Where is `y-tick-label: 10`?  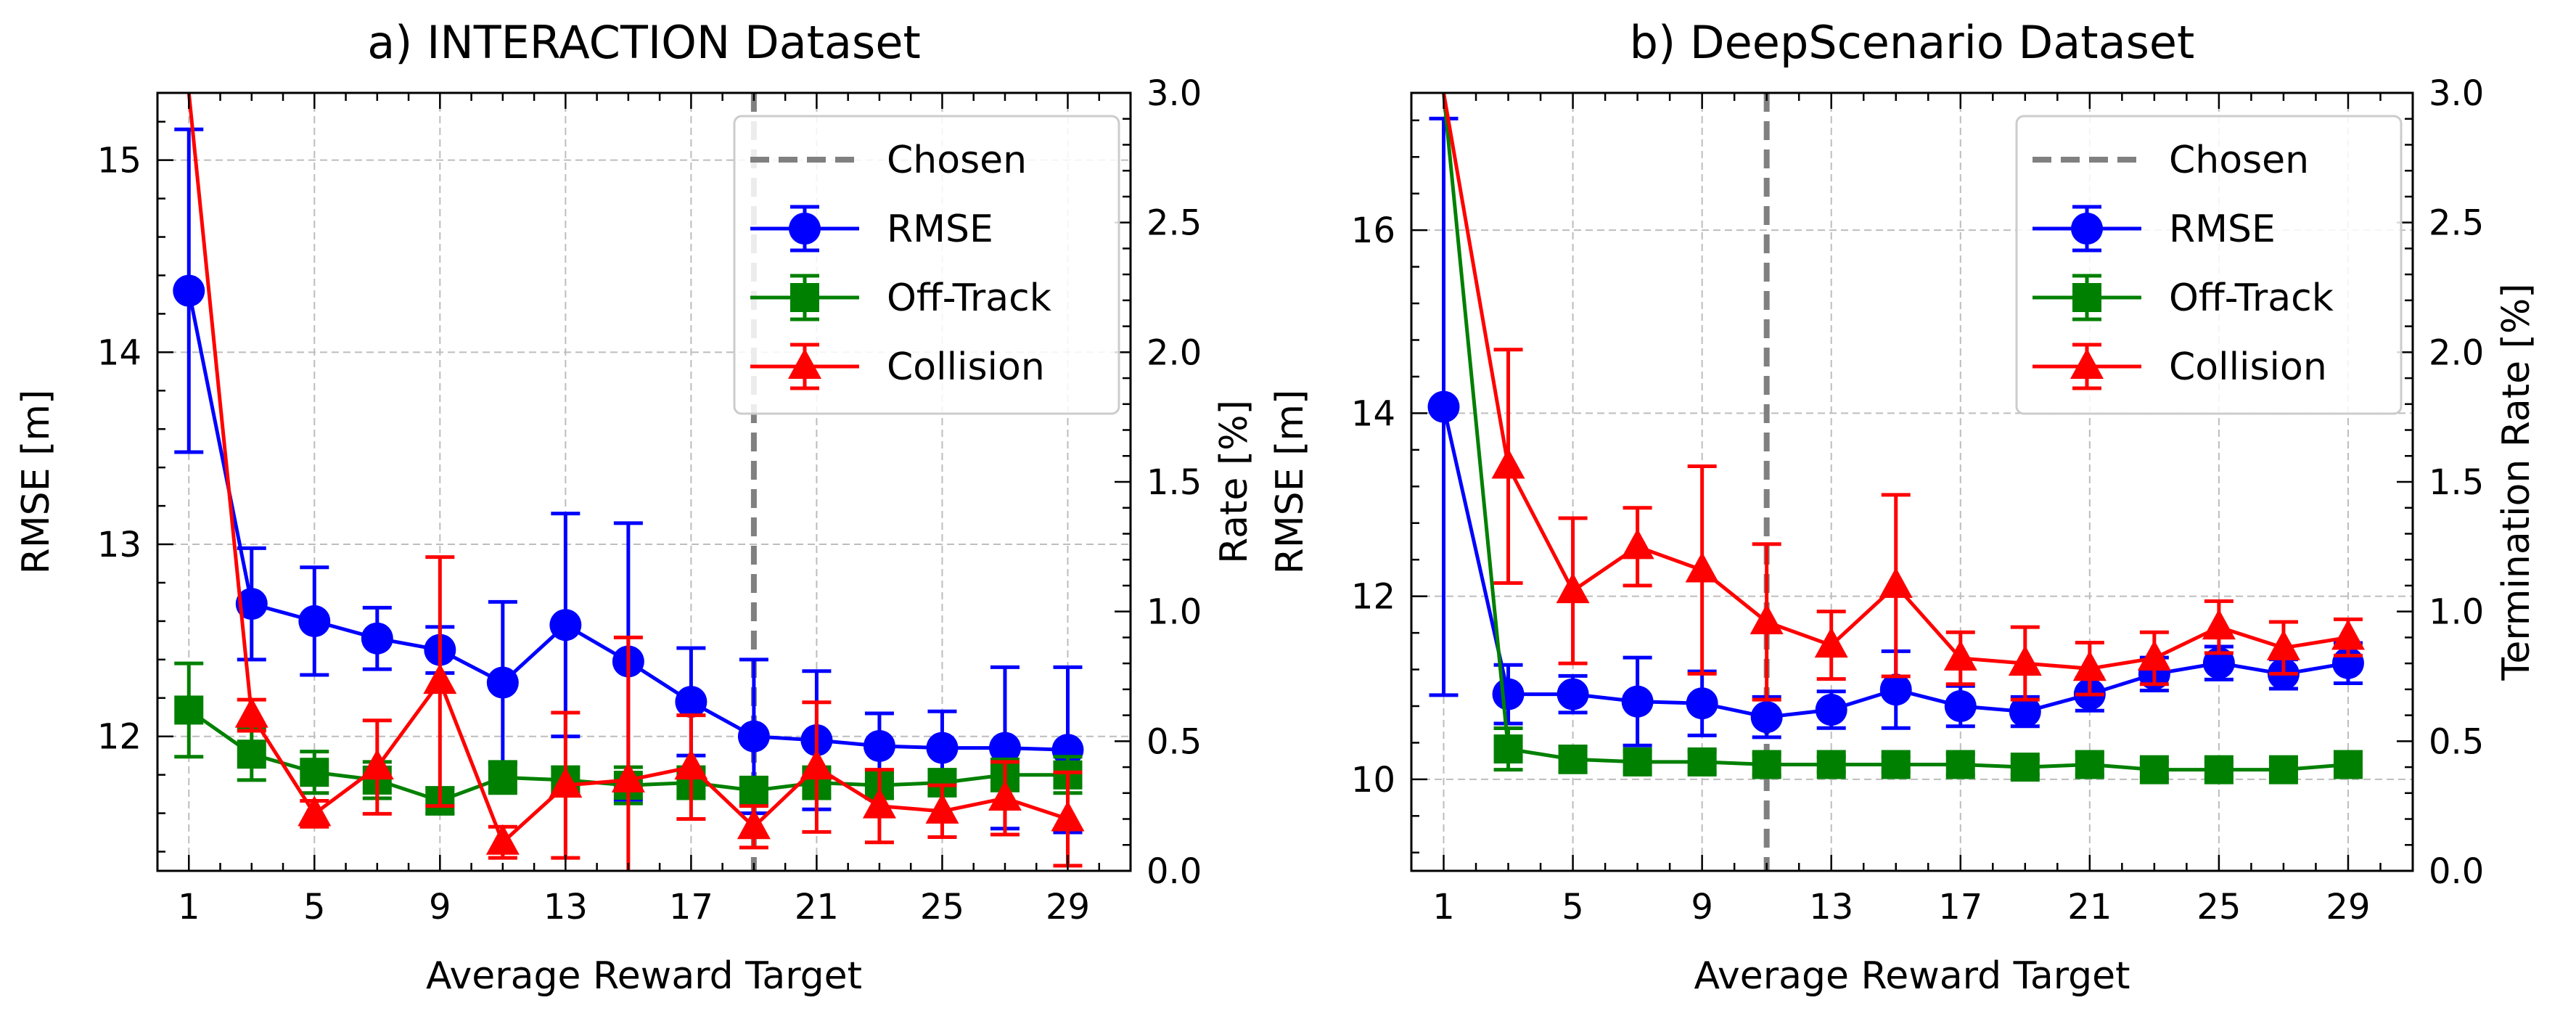
y-tick-label: 10 is located at coordinates (1373, 780).